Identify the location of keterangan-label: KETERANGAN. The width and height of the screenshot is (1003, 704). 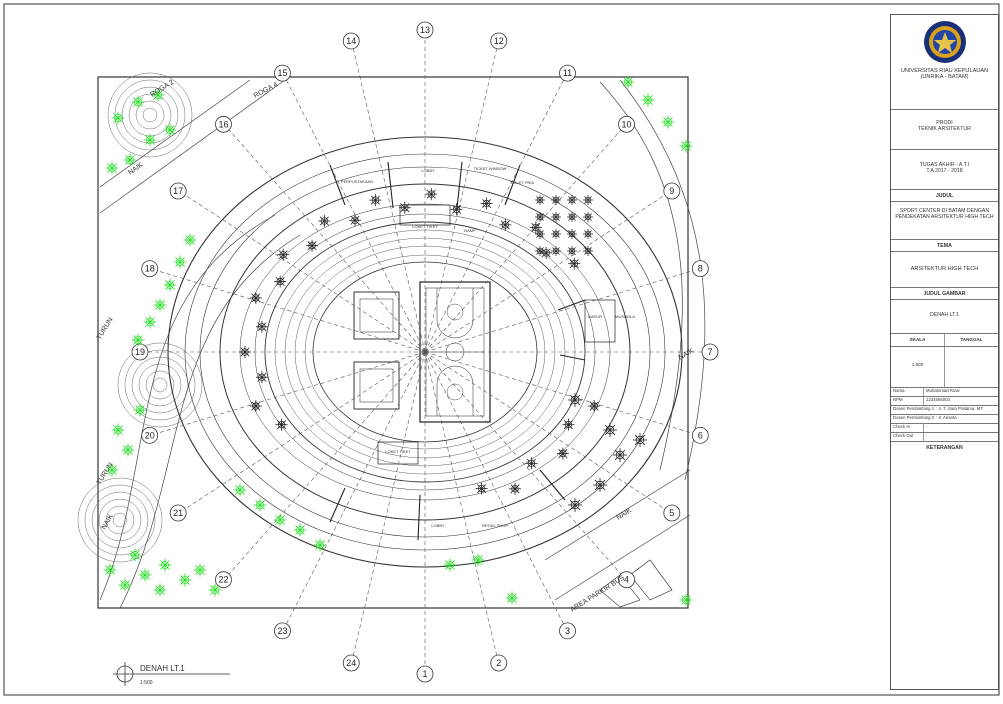
(944, 448).